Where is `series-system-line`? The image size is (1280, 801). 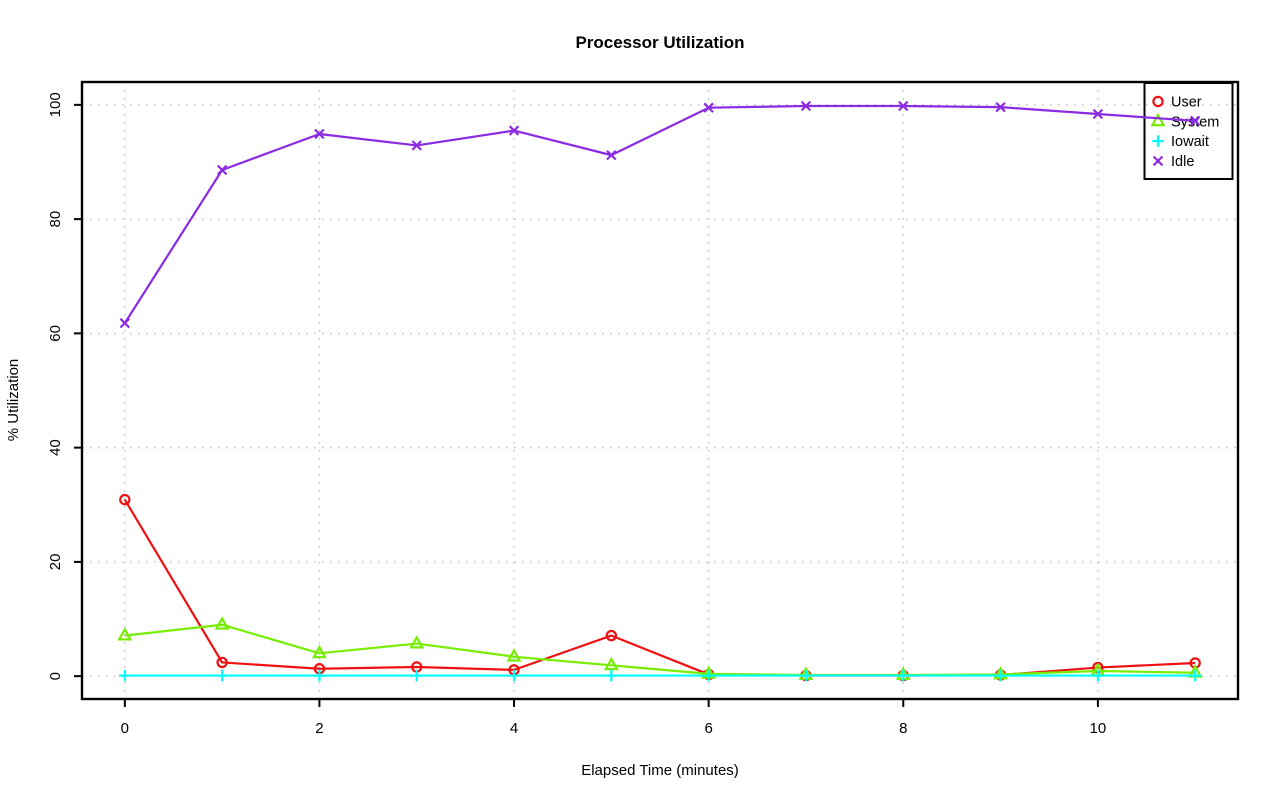 series-system-line is located at coordinates (660, 650).